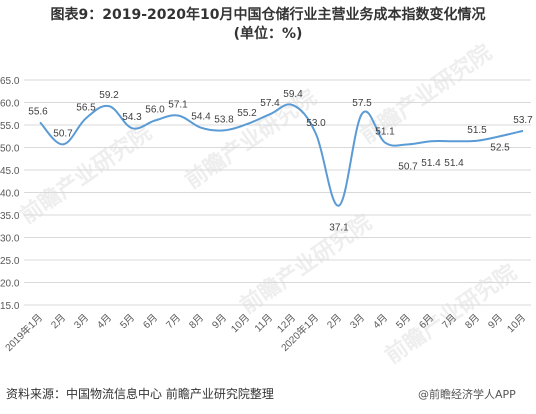  I want to click on y-tick-label: 25.0, so click(10, 261).